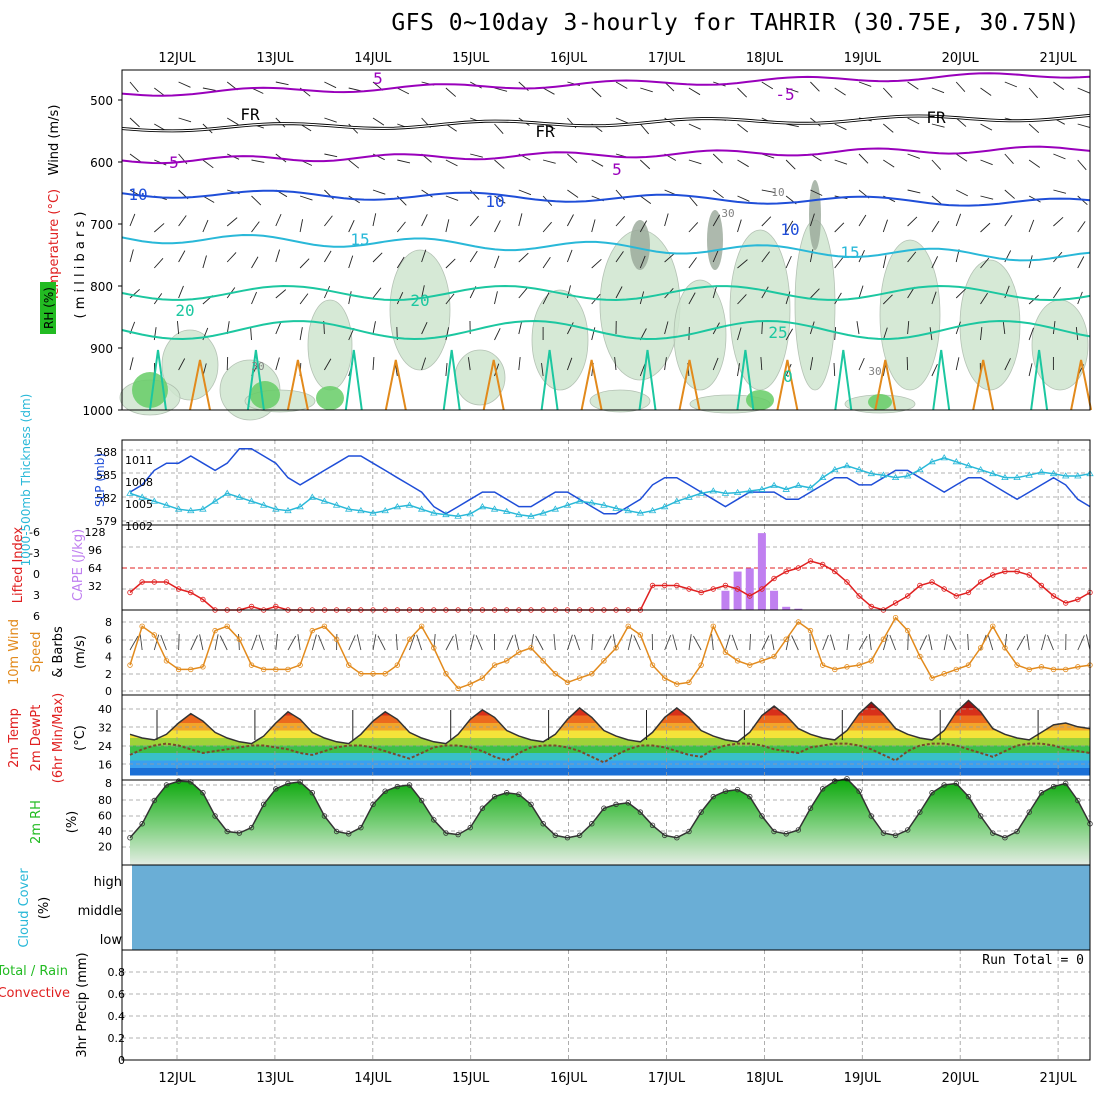 The height and width of the screenshot is (1100, 1100). What do you see at coordinates (777, 332) in the screenshot?
I see `contour-label: 25` at bounding box center [777, 332].